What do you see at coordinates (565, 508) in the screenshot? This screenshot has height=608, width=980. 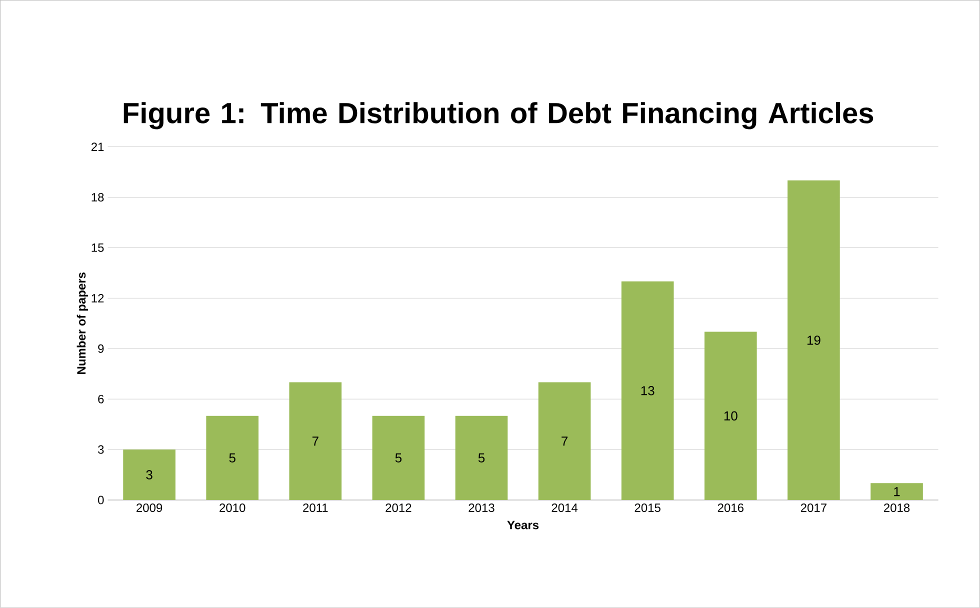 I see `x-tick-label: 2014` at bounding box center [565, 508].